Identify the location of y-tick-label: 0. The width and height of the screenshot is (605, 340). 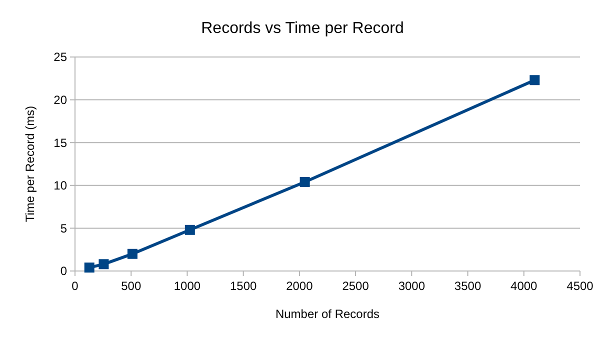
(64, 271).